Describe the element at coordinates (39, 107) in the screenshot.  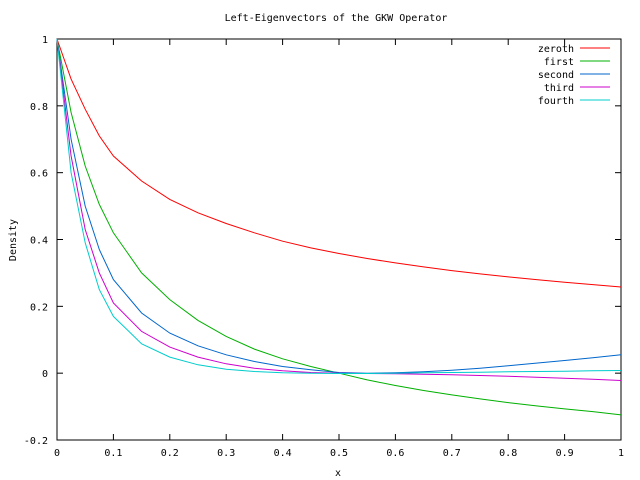
I see `y-tick-label: 0.8` at that location.